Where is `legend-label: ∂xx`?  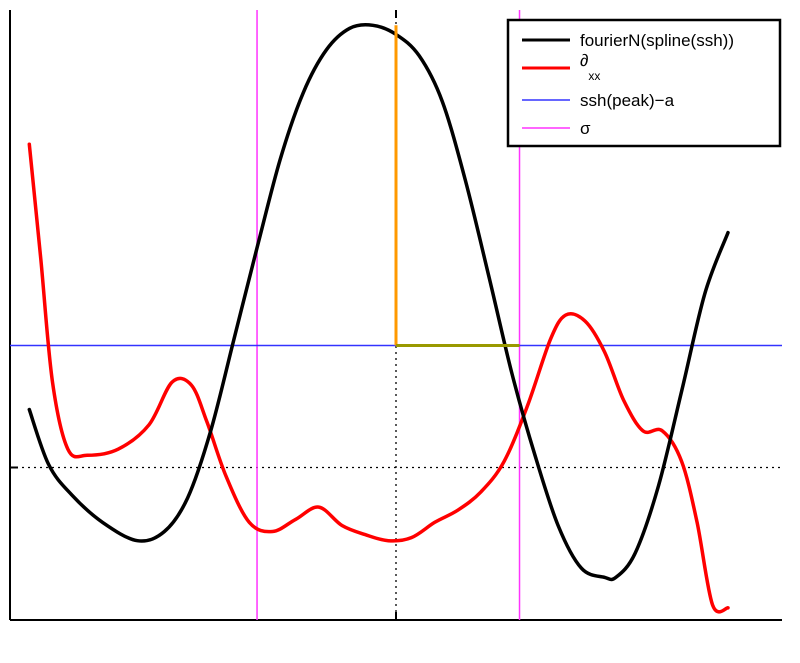
legend-label: ∂xx is located at coordinates (590, 67).